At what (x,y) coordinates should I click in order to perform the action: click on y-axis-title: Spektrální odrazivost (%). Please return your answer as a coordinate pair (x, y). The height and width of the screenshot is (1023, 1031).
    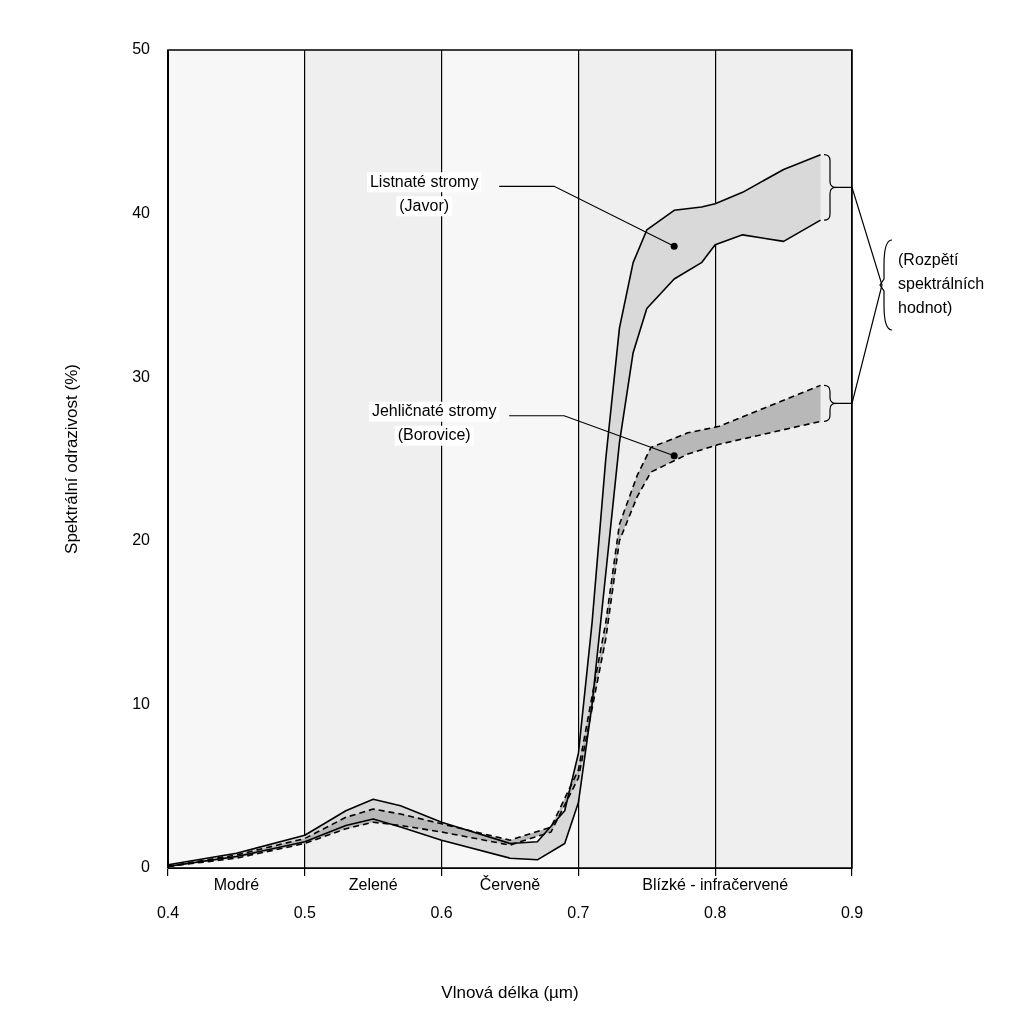
    Looking at the image, I should click on (71, 459).